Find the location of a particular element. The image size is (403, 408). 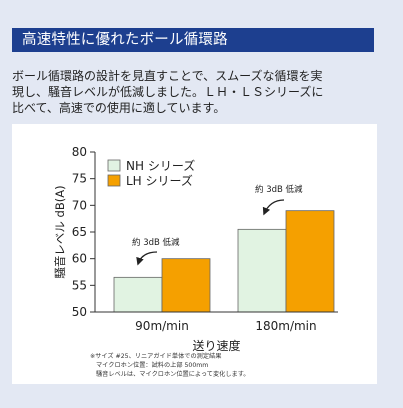

y-tick-label: 65 is located at coordinates (79, 232).